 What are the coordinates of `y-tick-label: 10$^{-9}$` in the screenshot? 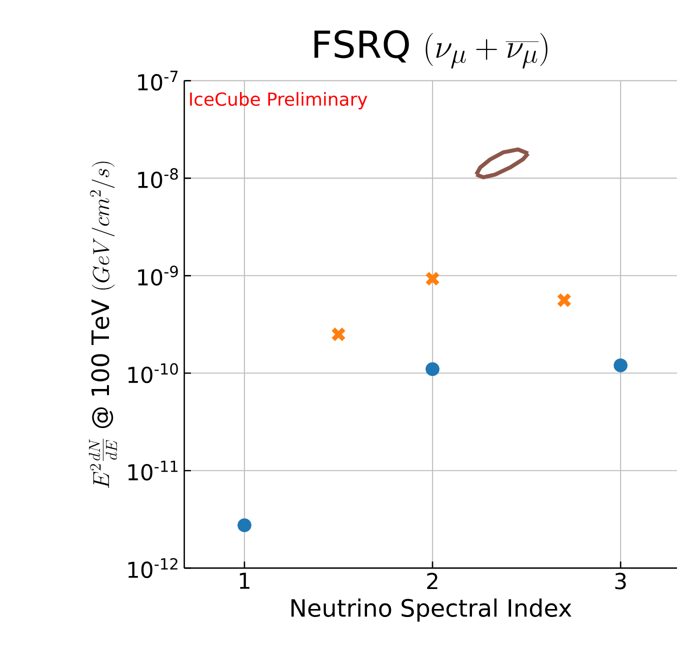 It's located at (158, 276).